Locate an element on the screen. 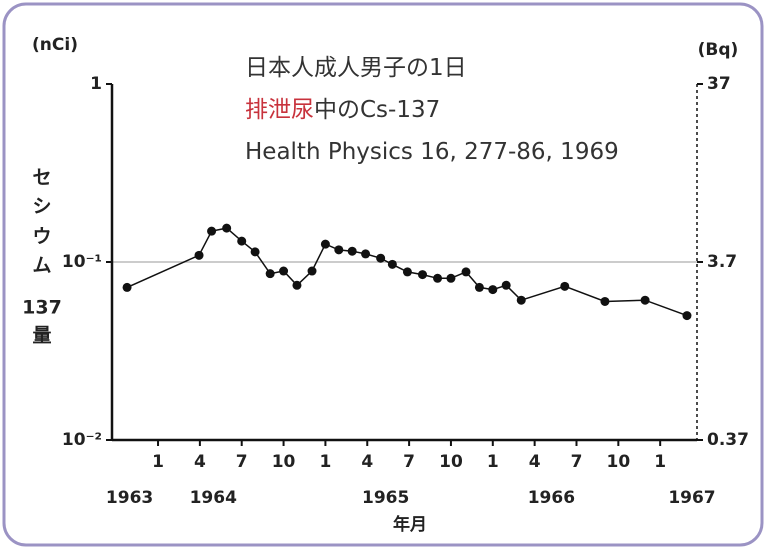 The image size is (766, 549). y2-tick-label: 3.7 is located at coordinates (722, 262).